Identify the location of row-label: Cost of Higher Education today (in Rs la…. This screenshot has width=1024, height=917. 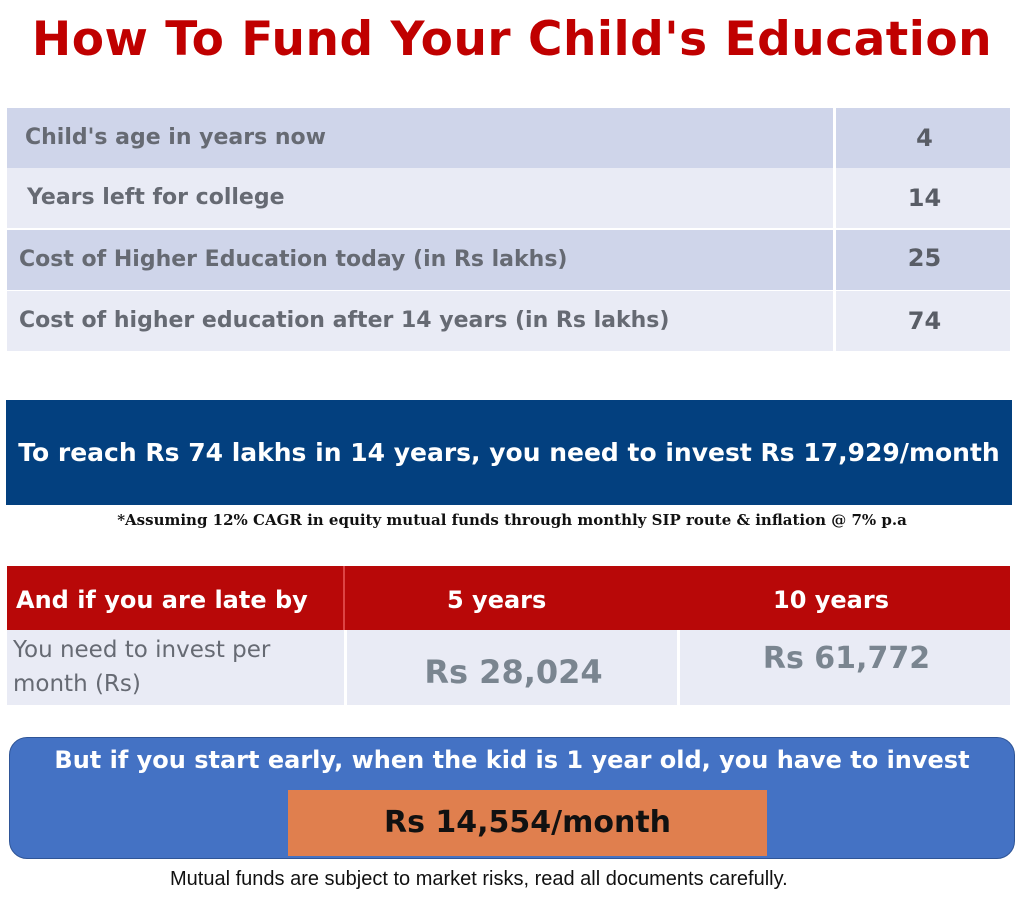
(293, 259).